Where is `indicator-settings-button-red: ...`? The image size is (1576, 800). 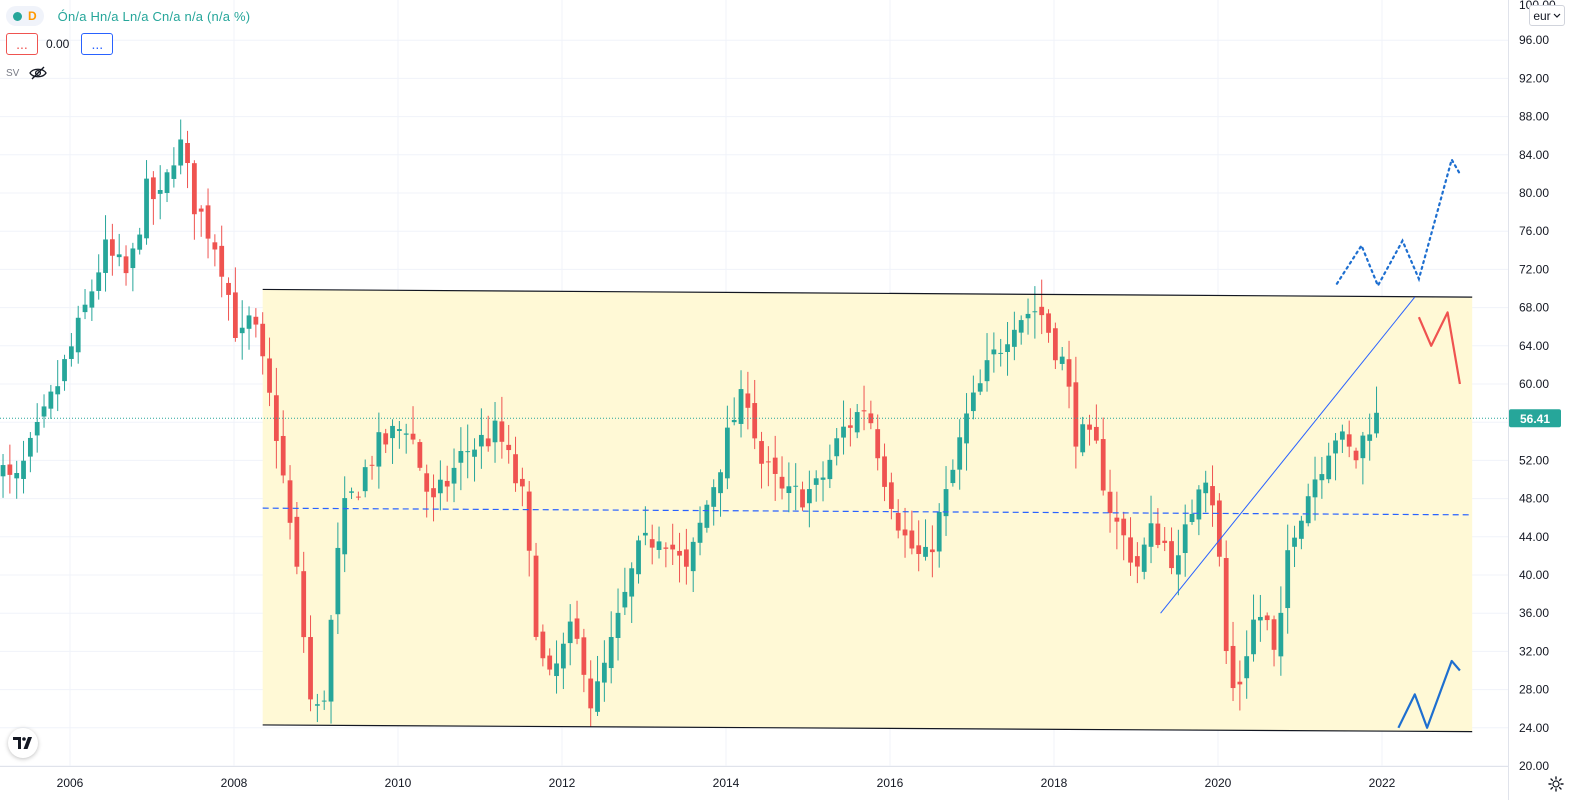
indicator-settings-button-red: ... is located at coordinates (22, 44).